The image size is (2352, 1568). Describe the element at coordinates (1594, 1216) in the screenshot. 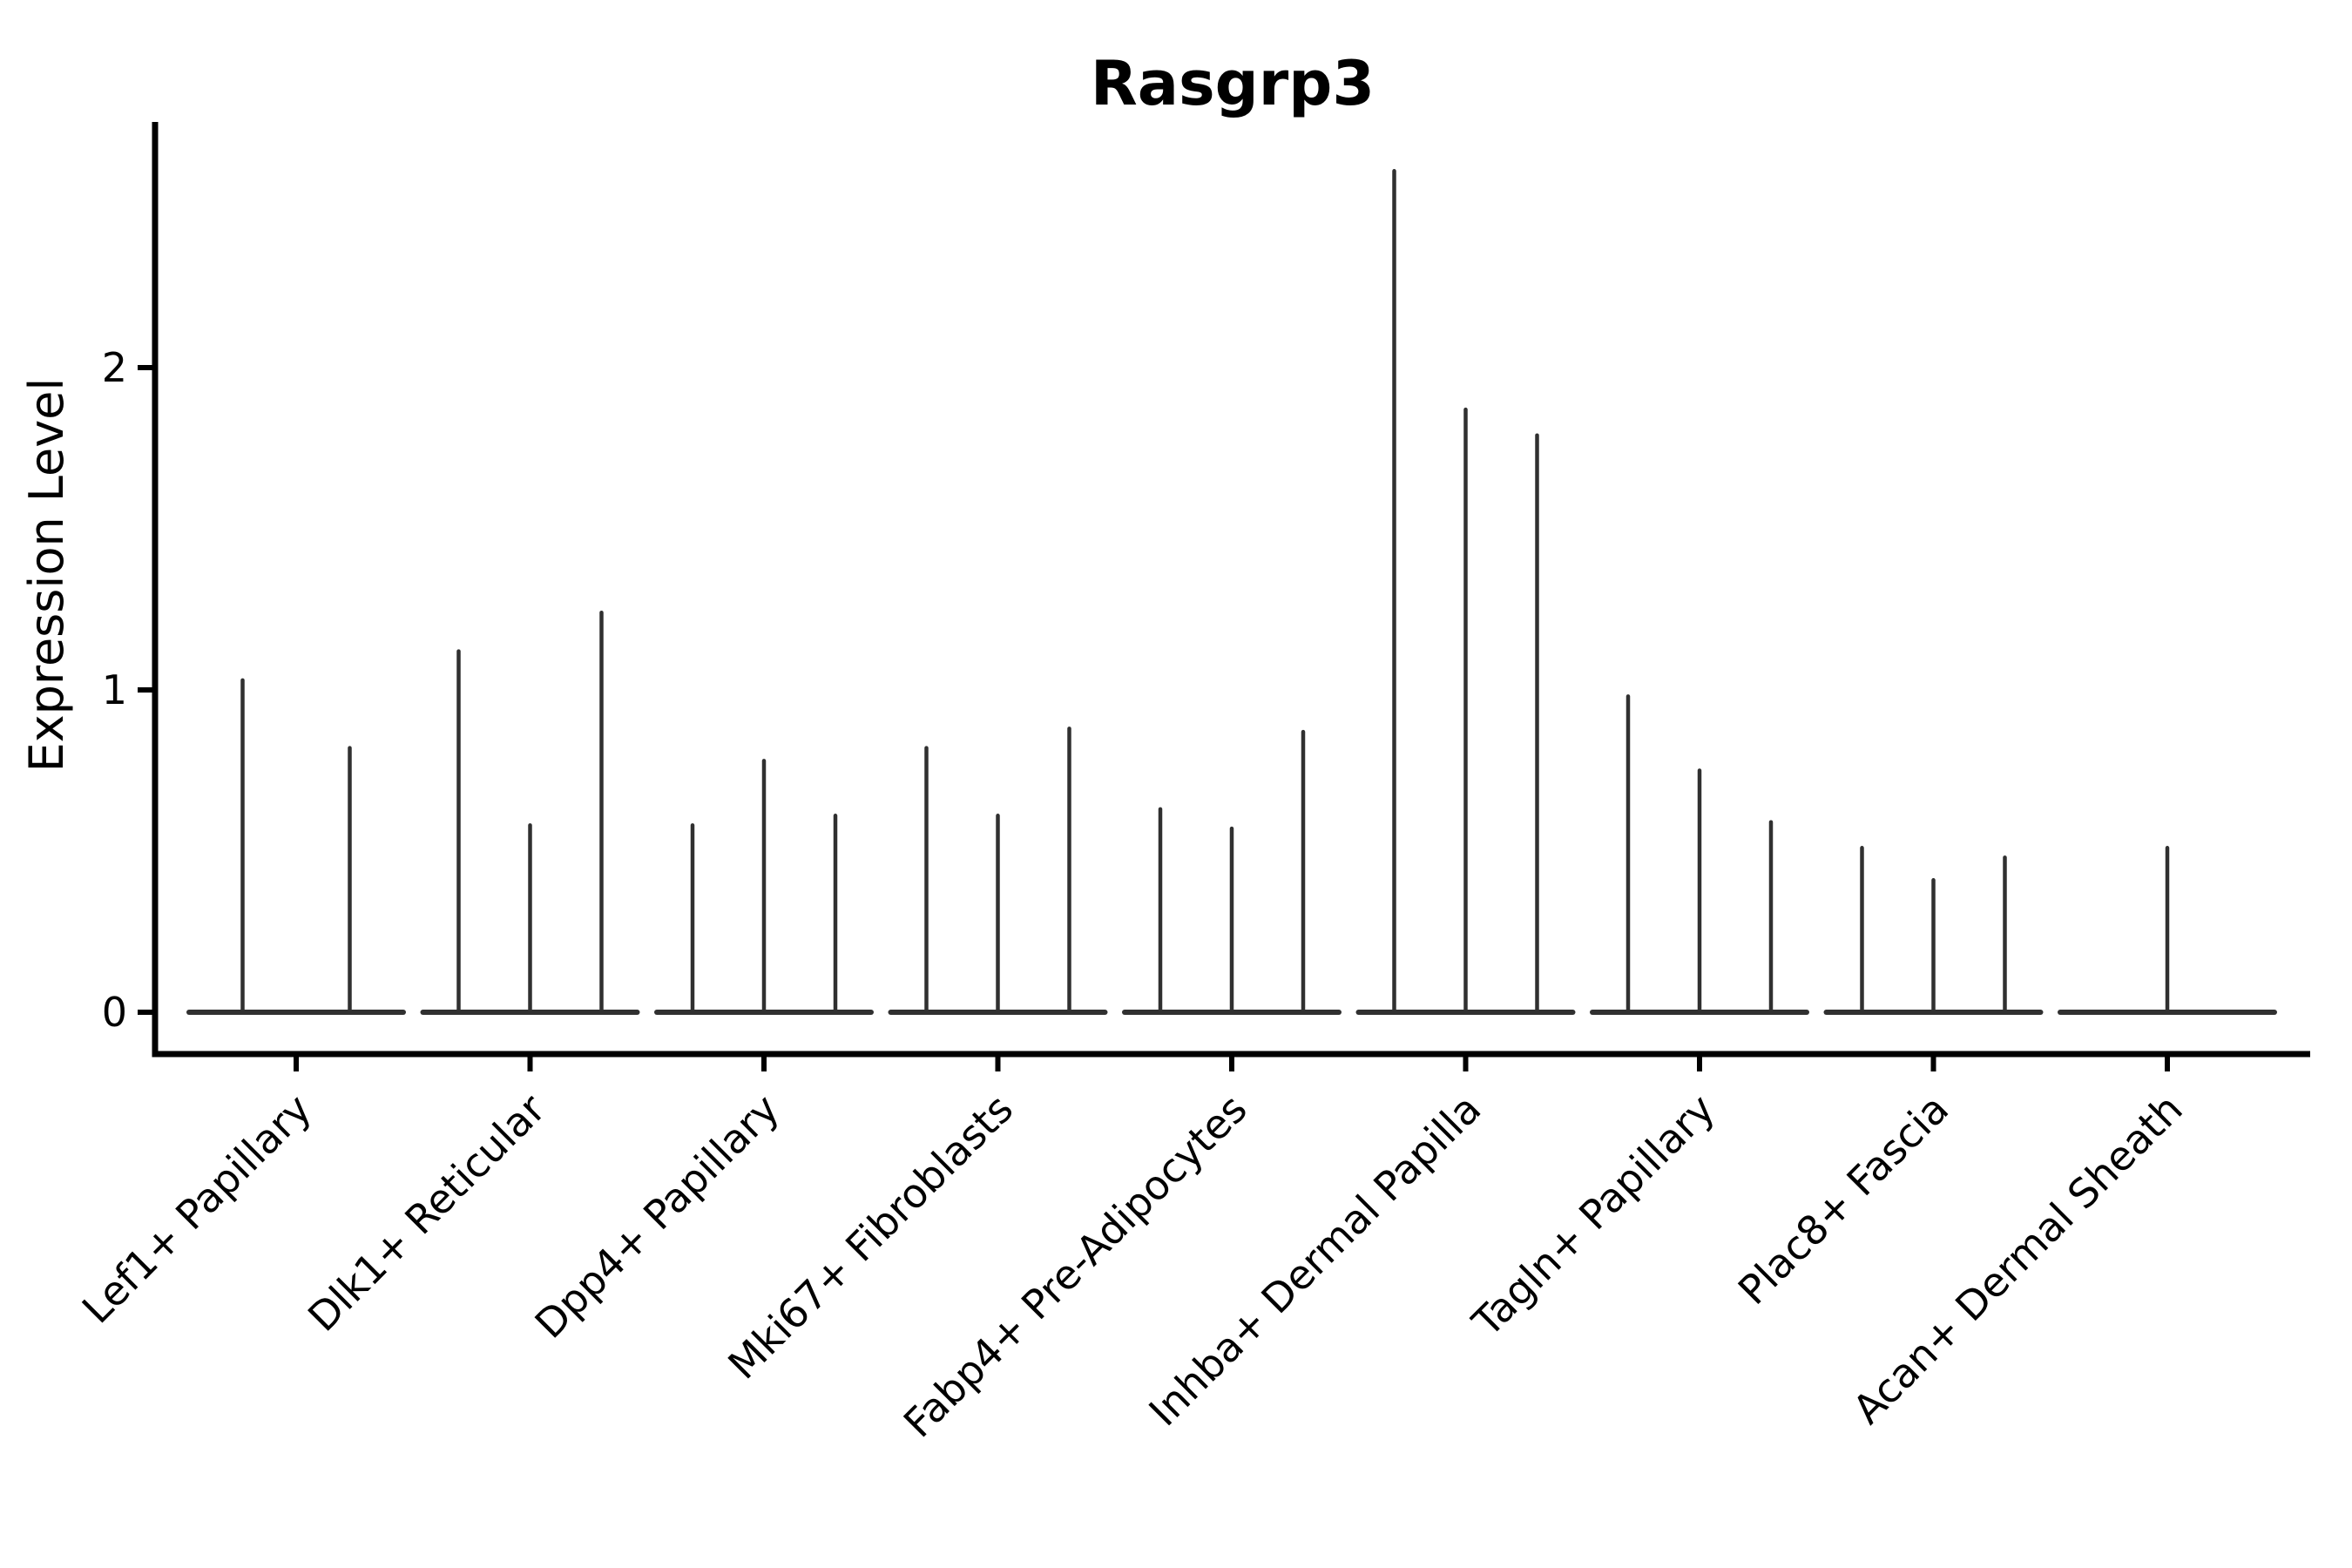

I see `x-category-label: Tagln+ Papillary` at that location.